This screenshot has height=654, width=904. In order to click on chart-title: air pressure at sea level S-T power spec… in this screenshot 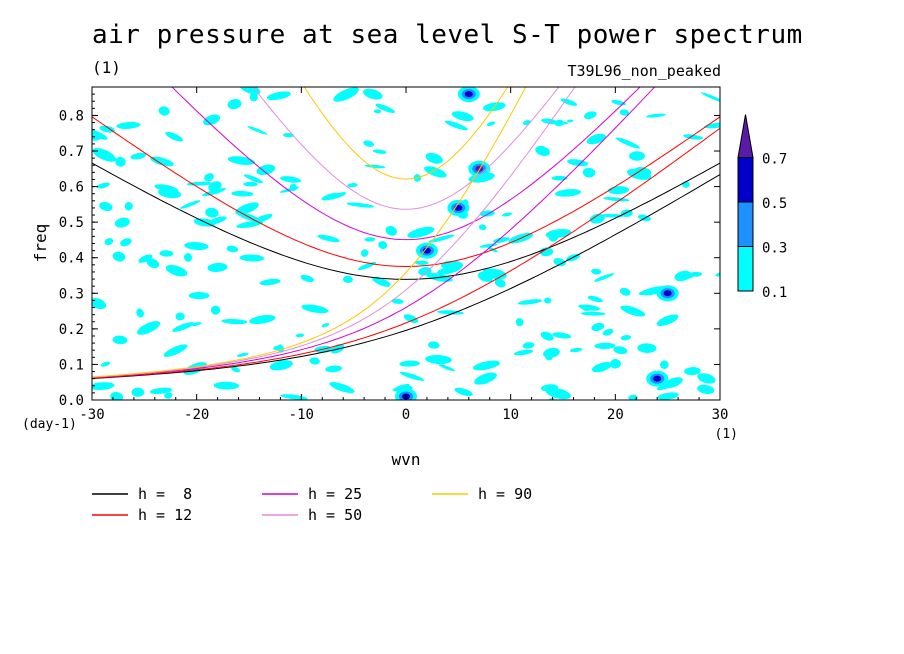, I will do `click(447, 35)`.